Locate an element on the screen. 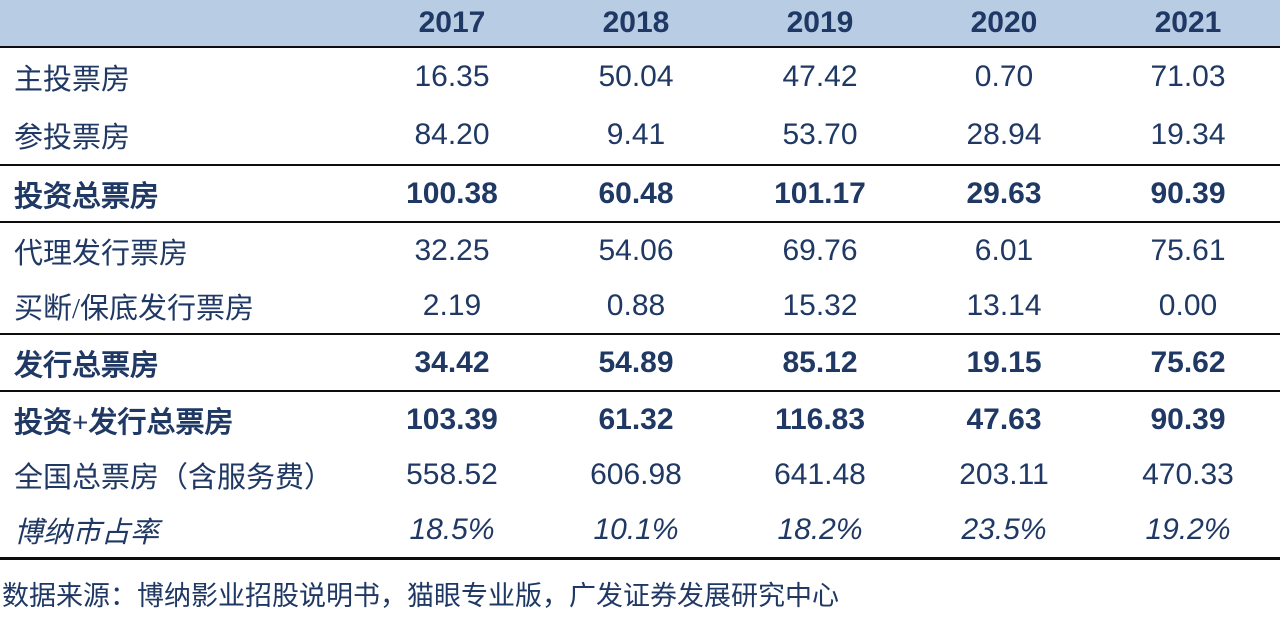 The height and width of the screenshot is (636, 1280). value-cell: 16.35 is located at coordinates (452, 76).